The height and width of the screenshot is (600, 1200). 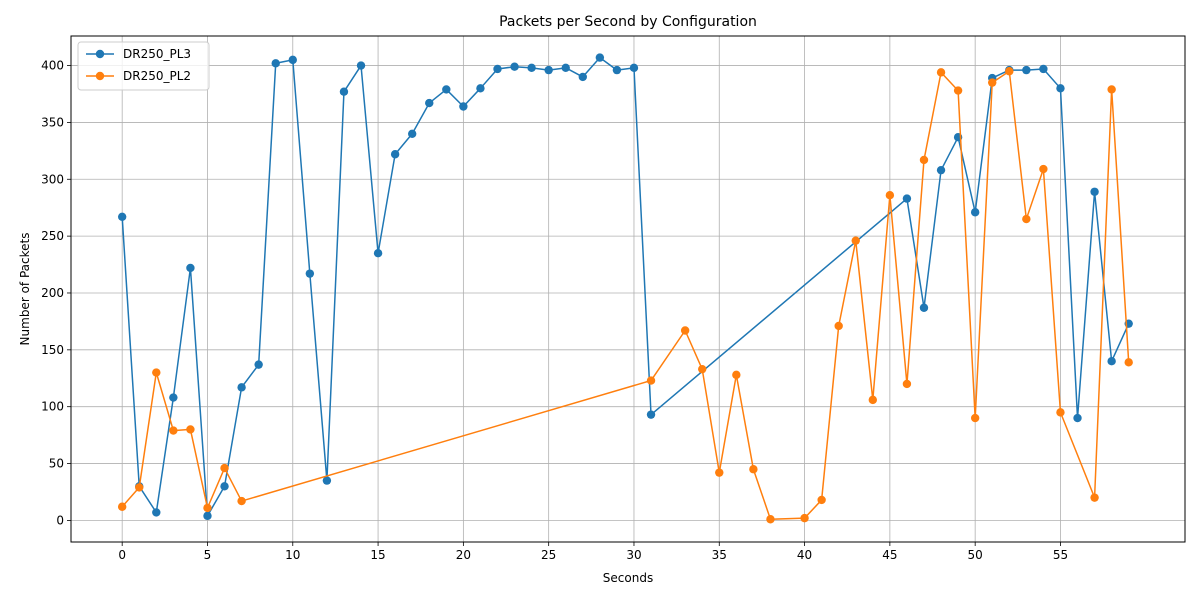 I want to click on legend-item: DR250_PL2, so click(x=138, y=76).